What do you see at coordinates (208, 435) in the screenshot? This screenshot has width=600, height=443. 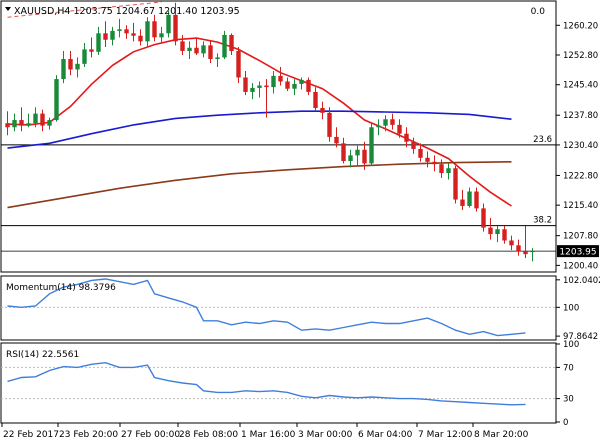 I see `time-tick-label: 28 Feb 08:00` at bounding box center [208, 435].